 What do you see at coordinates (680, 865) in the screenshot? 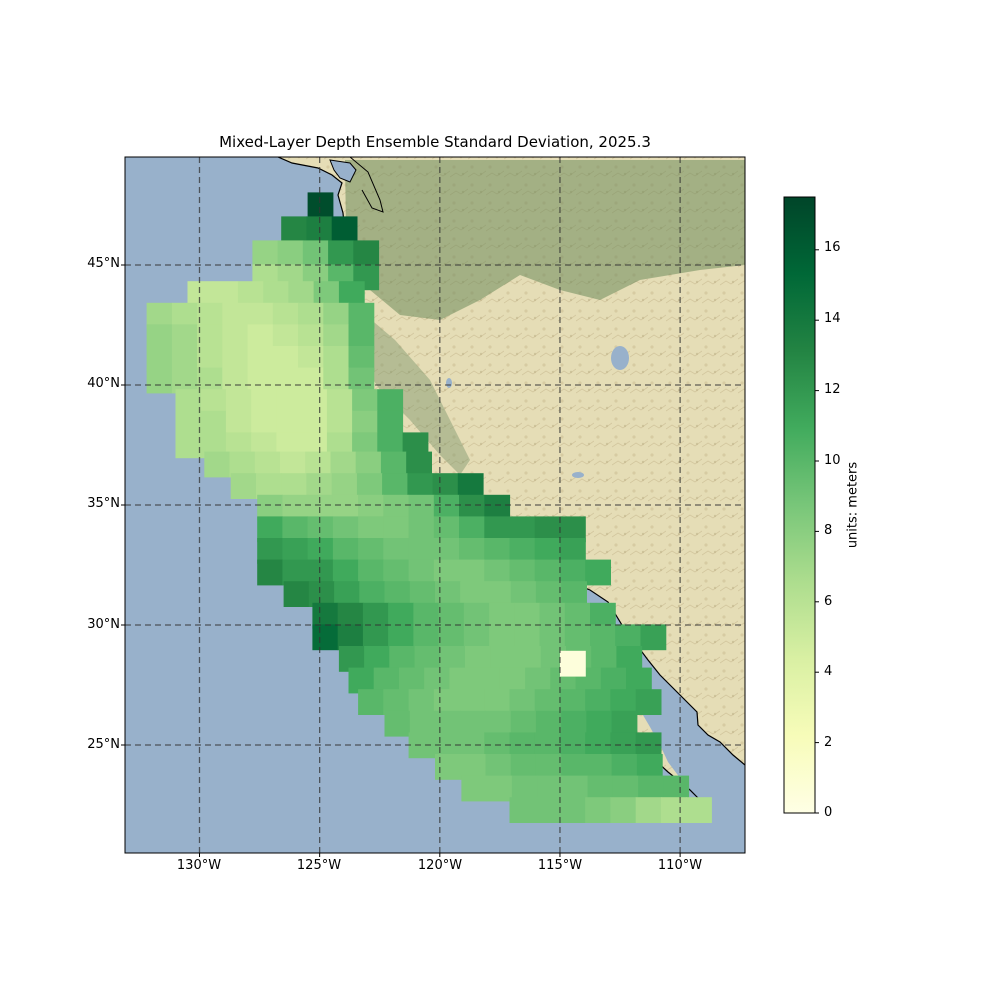
I see `lon-label-110: 110°W` at bounding box center [680, 865].